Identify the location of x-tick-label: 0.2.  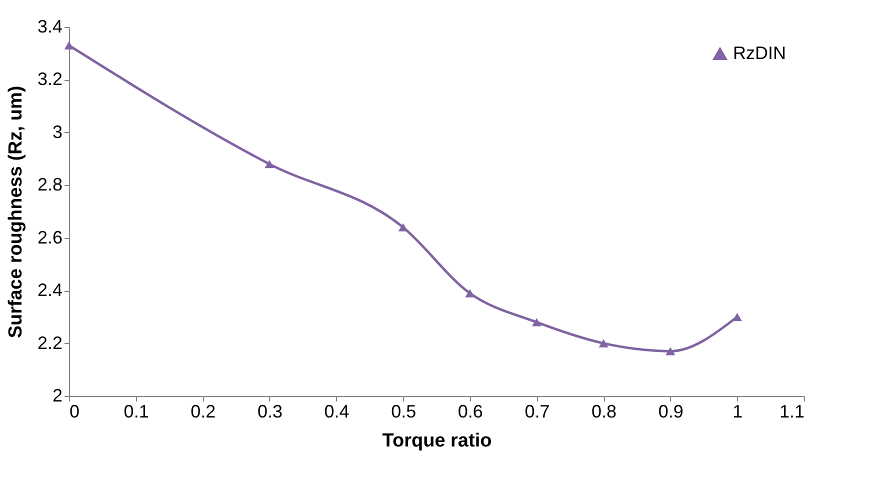
(203, 412).